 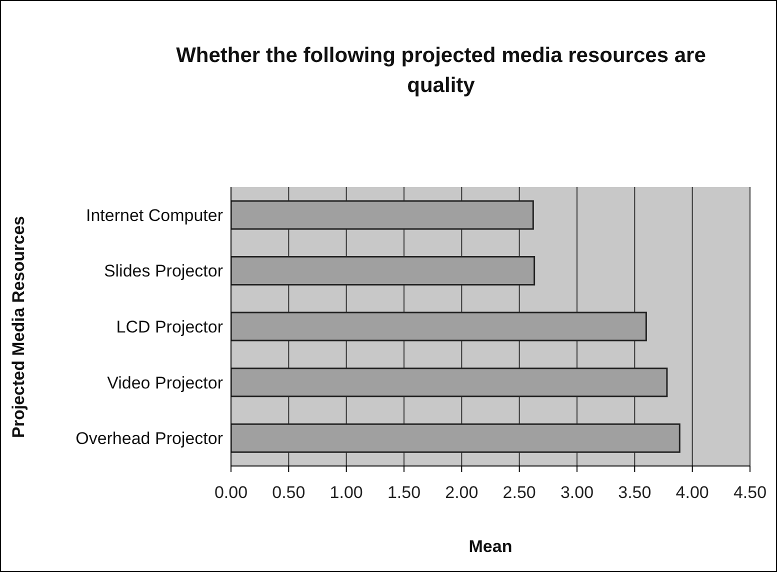 What do you see at coordinates (19, 327) in the screenshot?
I see `y-axis-title: Projected Media Resources` at bounding box center [19, 327].